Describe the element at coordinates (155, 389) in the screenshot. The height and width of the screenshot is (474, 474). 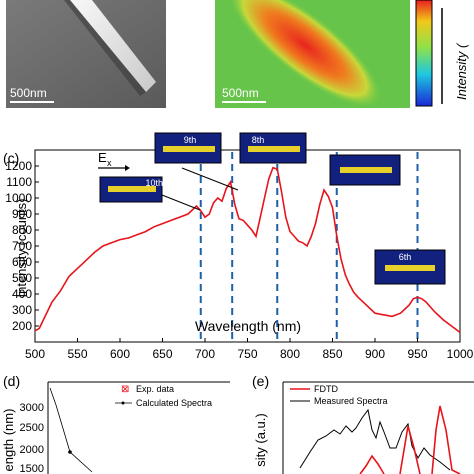
I see `legend-exp-label: Exp. data` at that location.